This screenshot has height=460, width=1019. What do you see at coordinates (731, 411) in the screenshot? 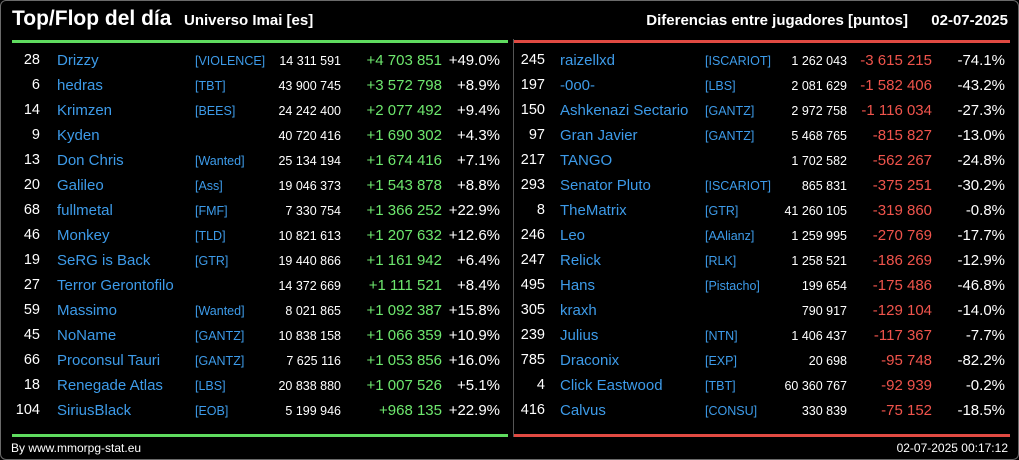
I see `alliance-tag-link: [CONSU]` at bounding box center [731, 411].